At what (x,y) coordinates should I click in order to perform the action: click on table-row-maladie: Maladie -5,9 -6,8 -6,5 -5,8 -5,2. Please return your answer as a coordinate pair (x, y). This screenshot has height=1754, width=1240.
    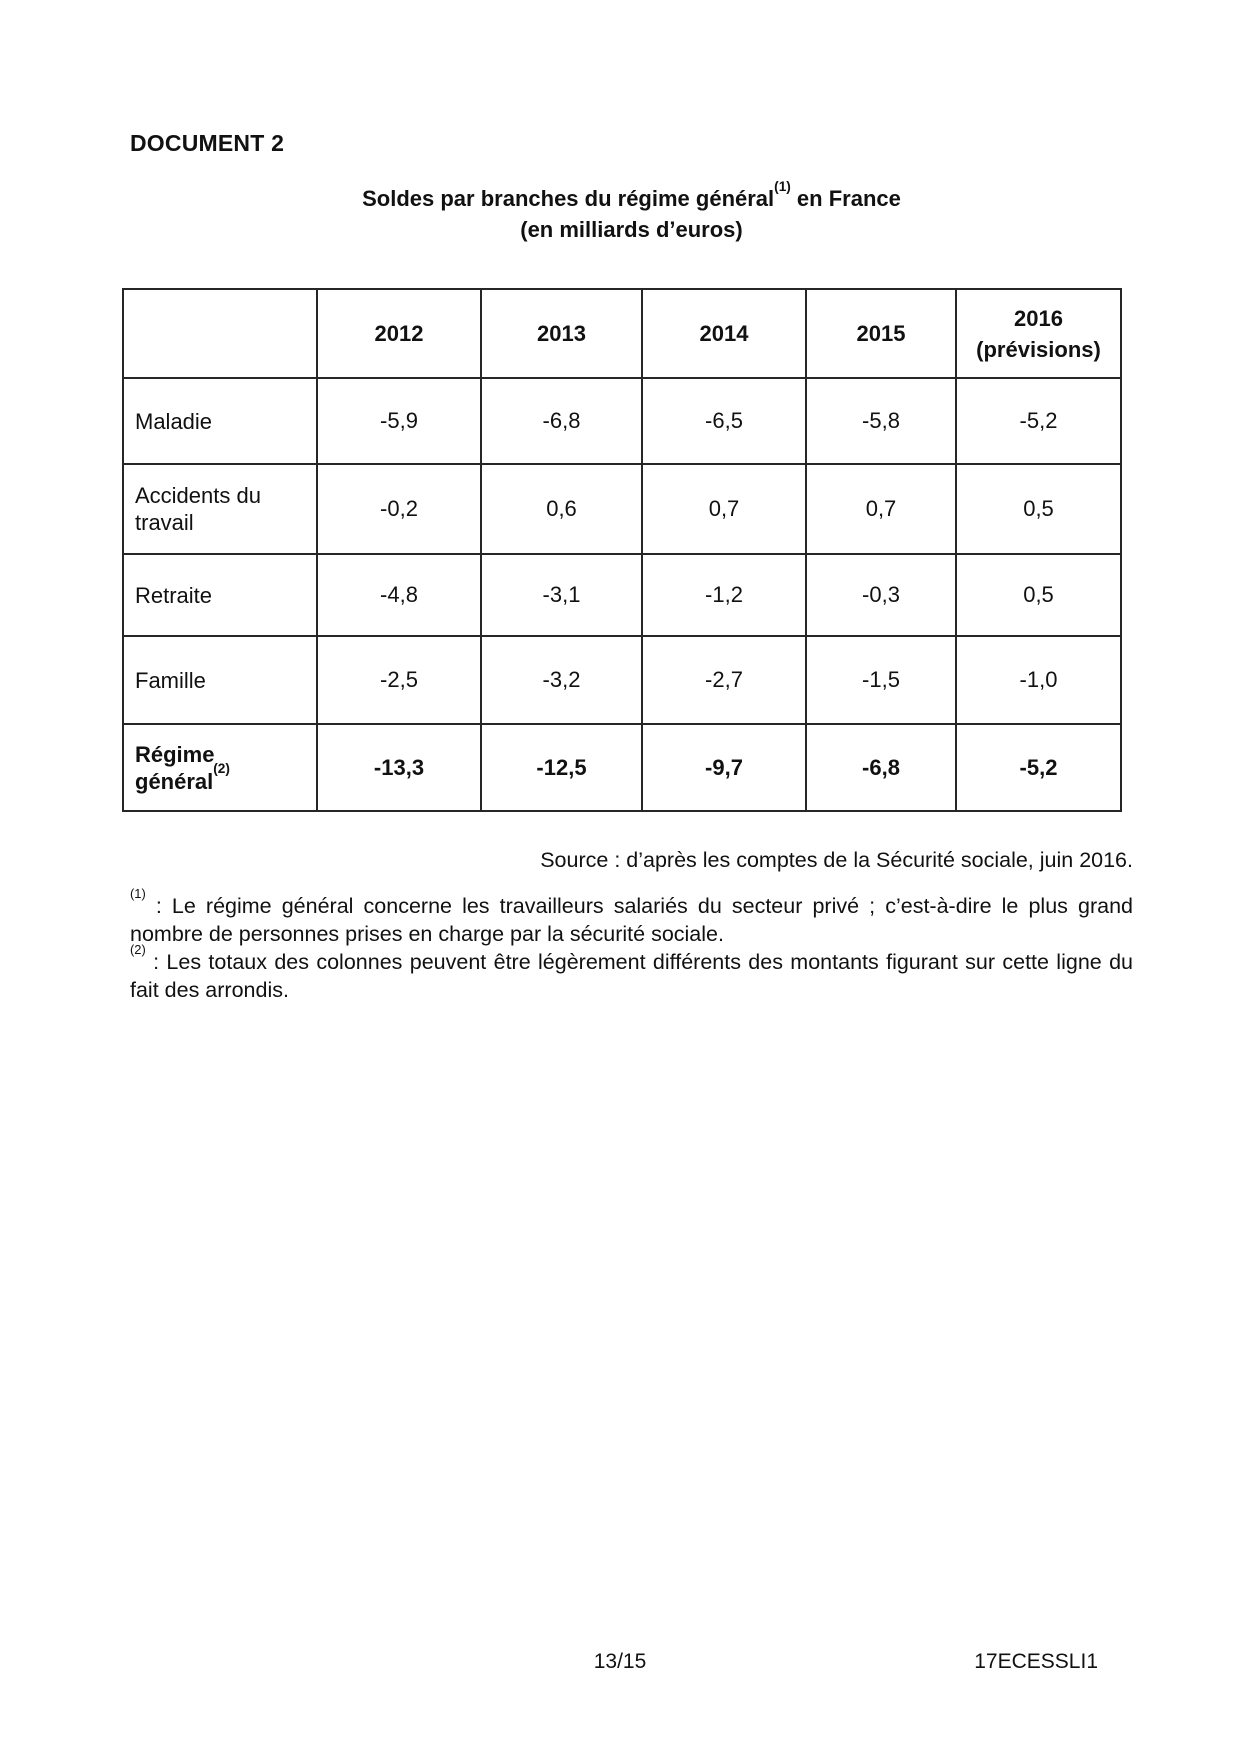
    Looking at the image, I should click on (622, 421).